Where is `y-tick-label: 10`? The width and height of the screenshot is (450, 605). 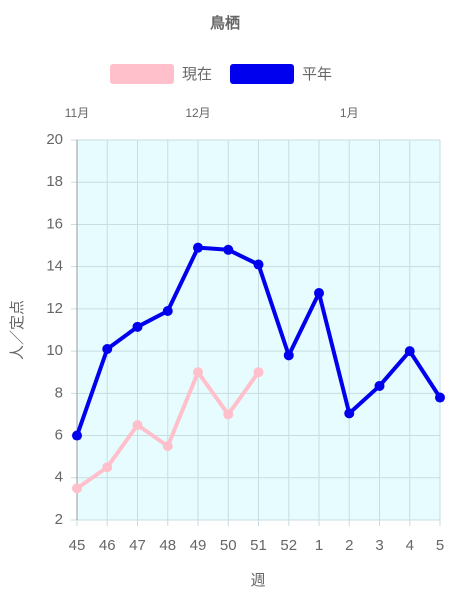
y-tick-label: 10 is located at coordinates (54, 350).